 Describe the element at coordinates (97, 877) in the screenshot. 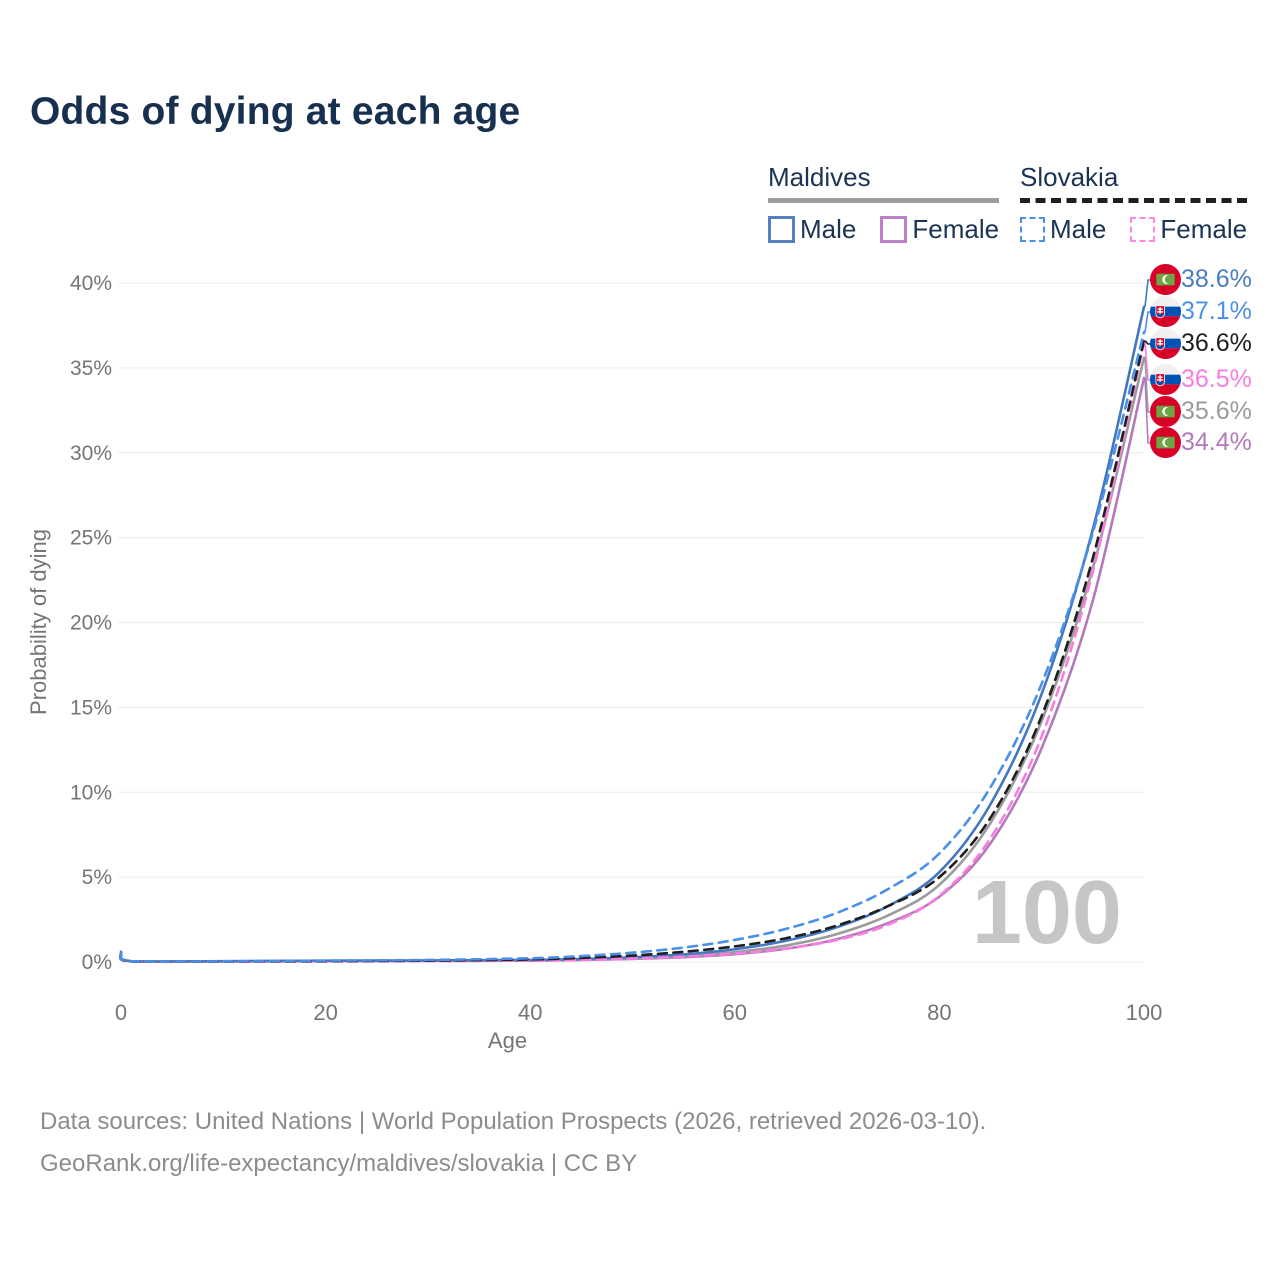

I see `y-tick-label: 5%` at that location.